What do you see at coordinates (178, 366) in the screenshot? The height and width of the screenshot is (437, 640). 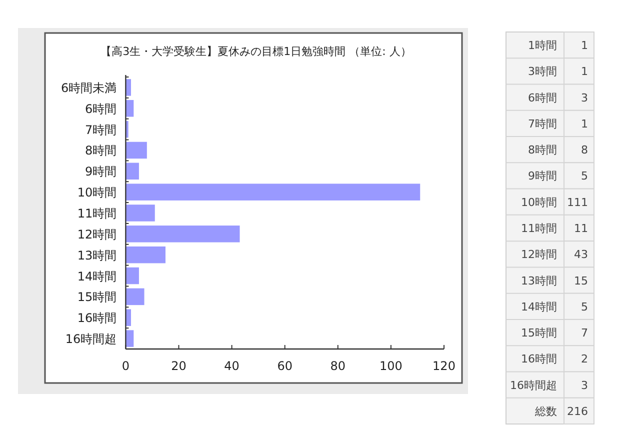 I see `x-tick-label: 20` at bounding box center [178, 366].